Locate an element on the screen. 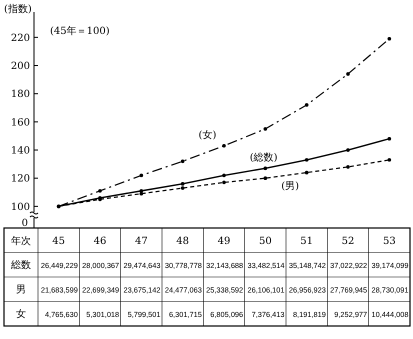 This screenshot has height=339, width=413. x-tick-label: 47 is located at coordinates (141, 241).